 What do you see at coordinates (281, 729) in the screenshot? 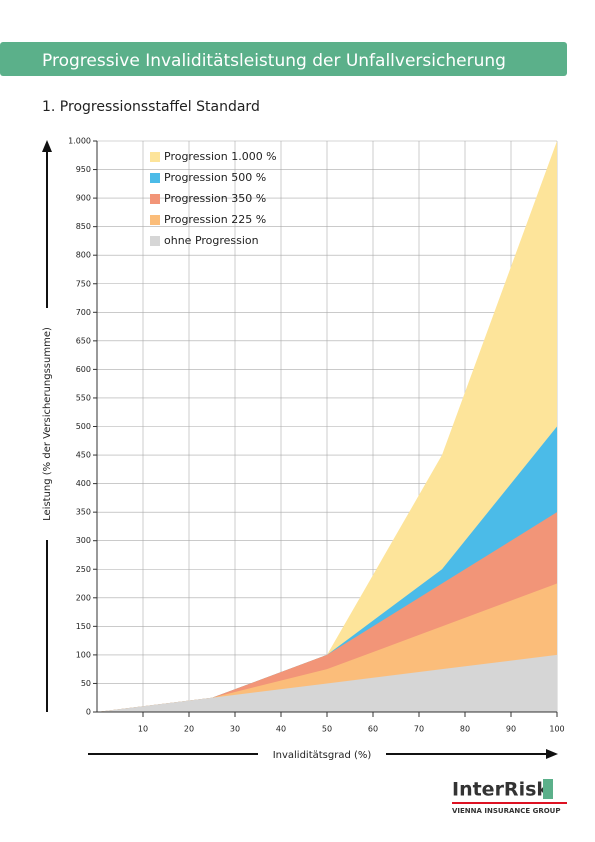
I see `x-tick-label: 40` at bounding box center [281, 729].